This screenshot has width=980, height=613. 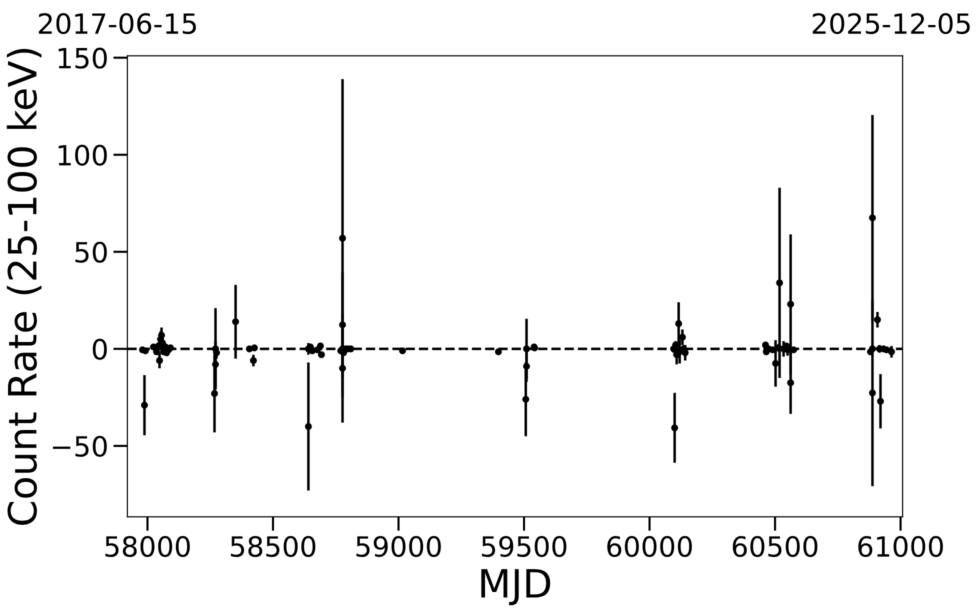 I want to click on y-tick-label: 150, so click(x=82, y=58).